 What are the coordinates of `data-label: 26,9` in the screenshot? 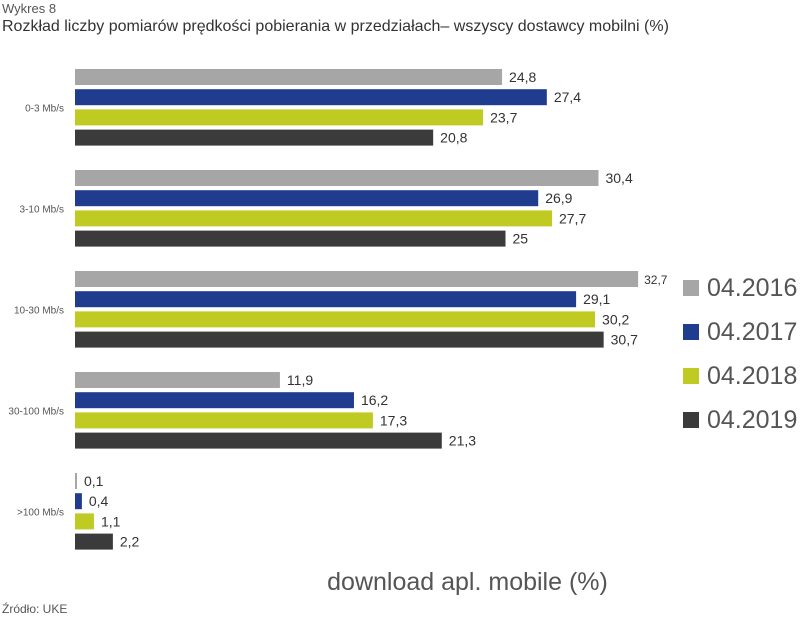 It's located at (558, 198).